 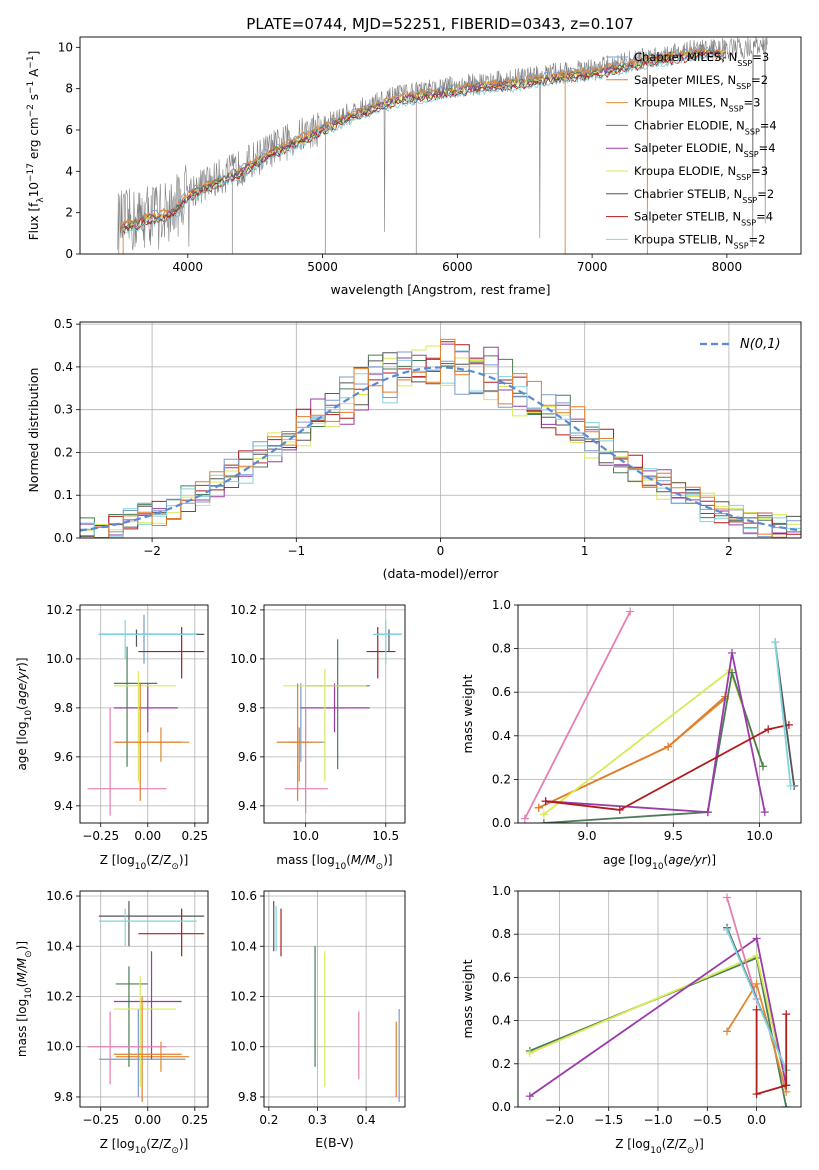 I want to click on axis-label: age [log10(age/yr)], so click(x=659, y=862).